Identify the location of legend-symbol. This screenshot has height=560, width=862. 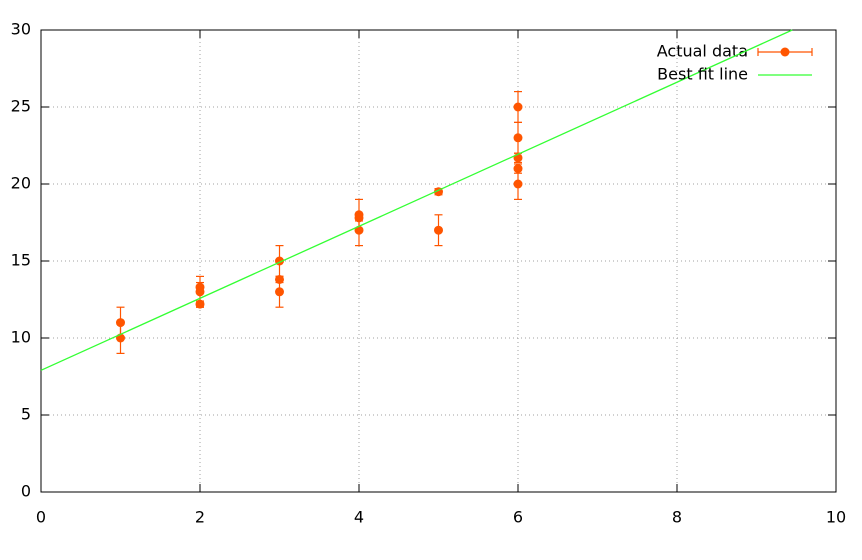
(785, 52).